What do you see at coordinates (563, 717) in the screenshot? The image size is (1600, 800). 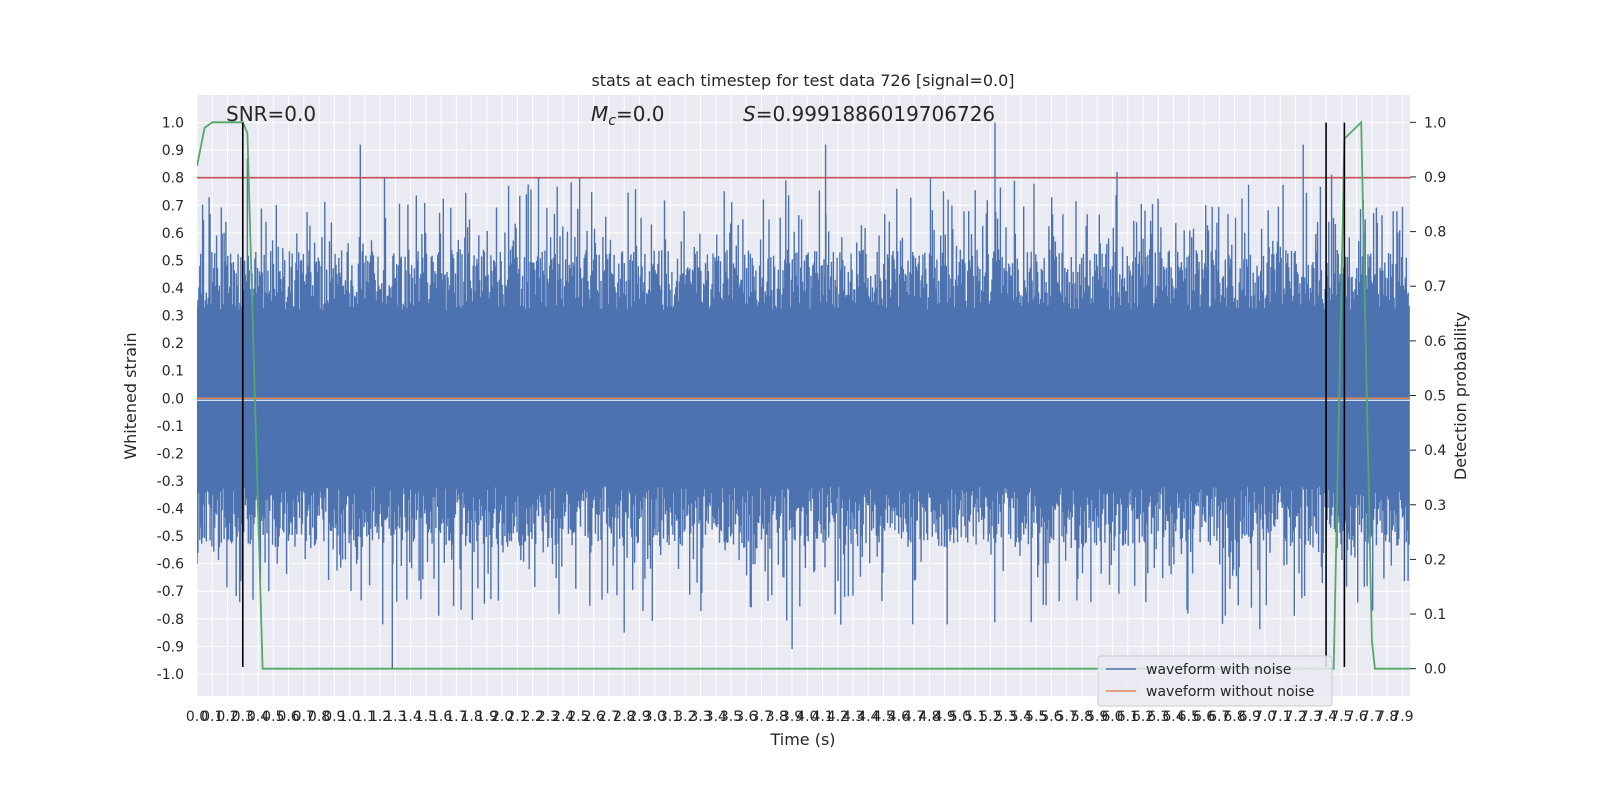 I see `x-tick-label: 2.4` at bounding box center [563, 717].